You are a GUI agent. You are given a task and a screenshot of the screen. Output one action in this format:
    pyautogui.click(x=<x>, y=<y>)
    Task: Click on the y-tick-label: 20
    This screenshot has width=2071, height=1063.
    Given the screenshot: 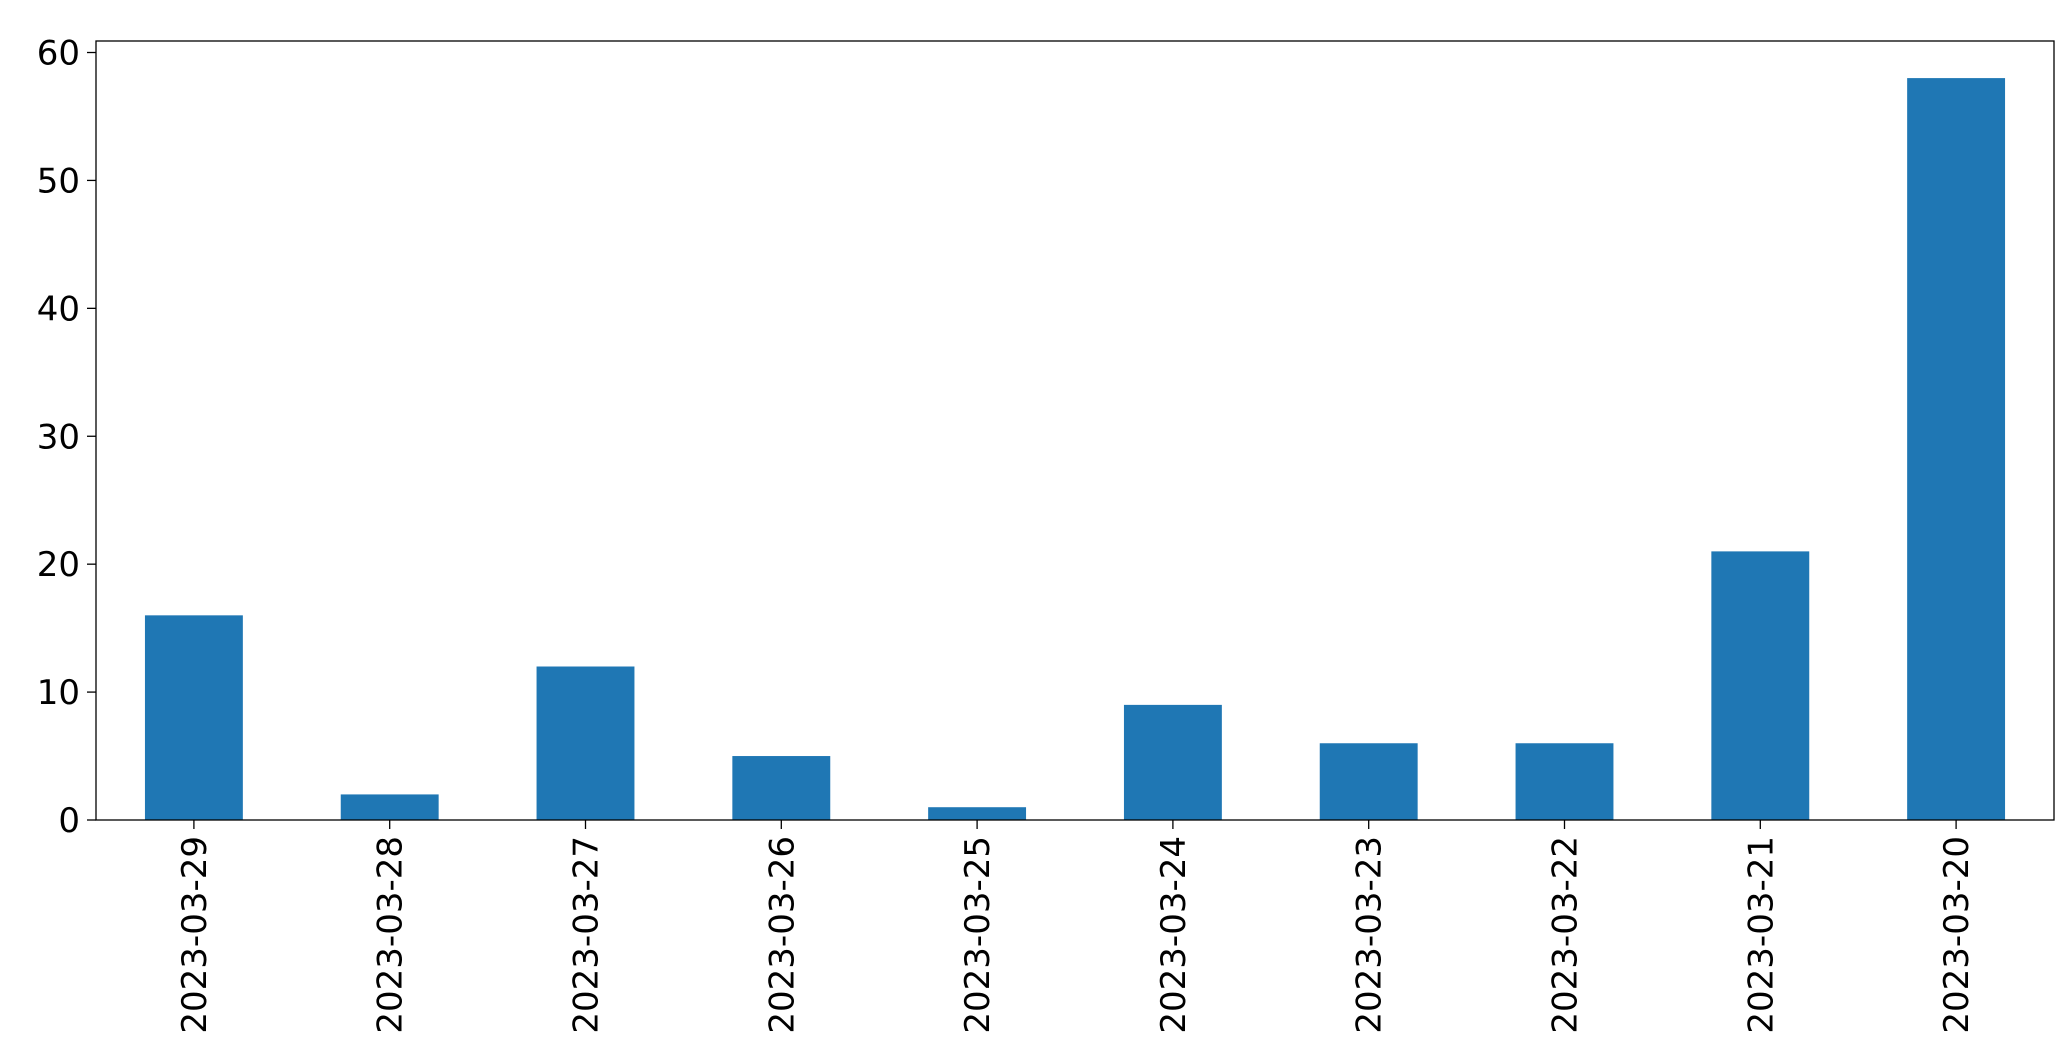 What is the action you would take?
    pyautogui.click(x=58, y=565)
    